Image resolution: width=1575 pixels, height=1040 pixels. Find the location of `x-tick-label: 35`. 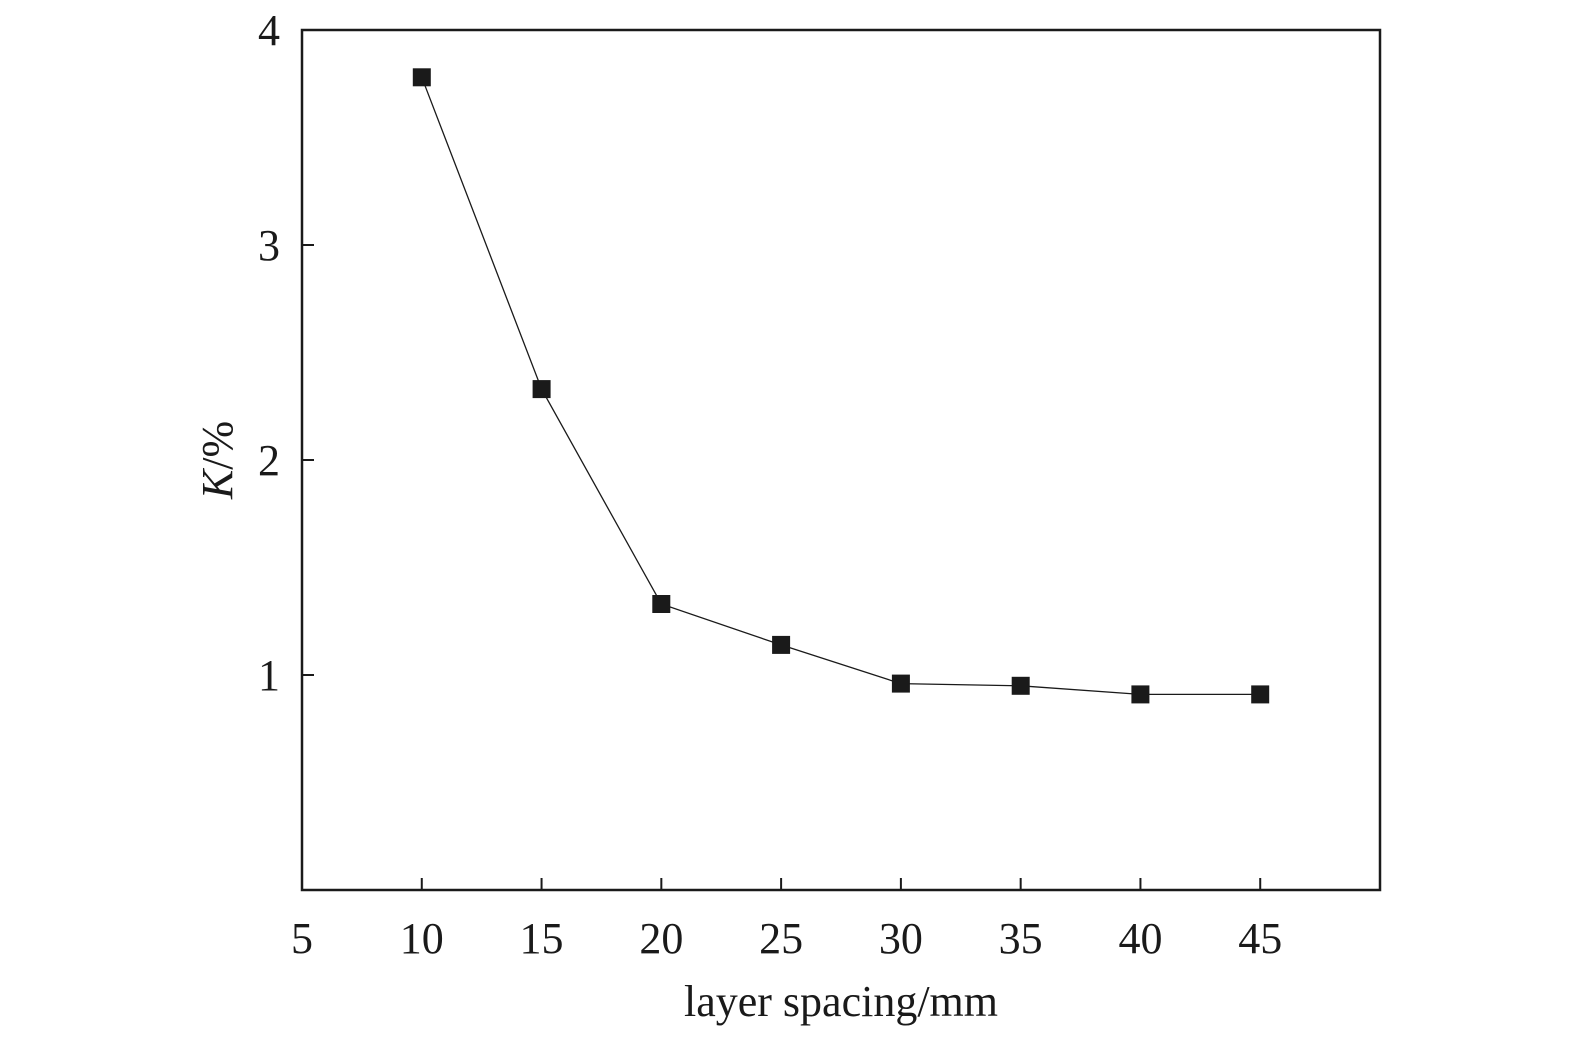

x-tick-label: 35 is located at coordinates (1021, 938).